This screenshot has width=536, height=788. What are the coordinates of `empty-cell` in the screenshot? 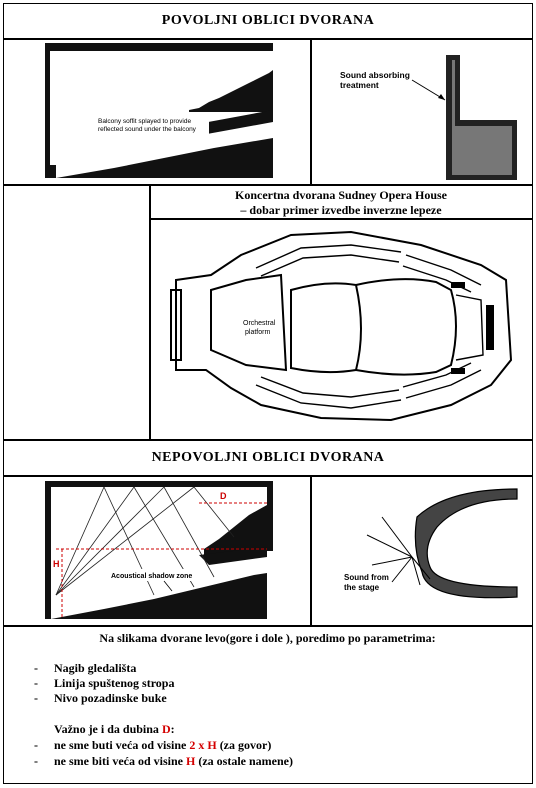 It's located at (76, 312).